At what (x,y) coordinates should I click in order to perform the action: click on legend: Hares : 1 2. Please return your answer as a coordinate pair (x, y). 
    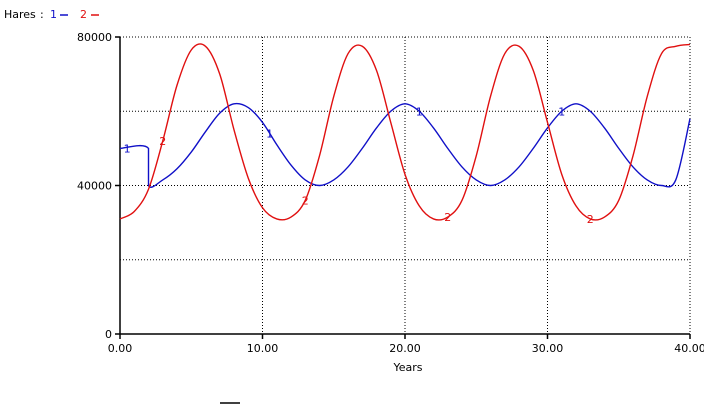
    Looking at the image, I should click on (51, 14).